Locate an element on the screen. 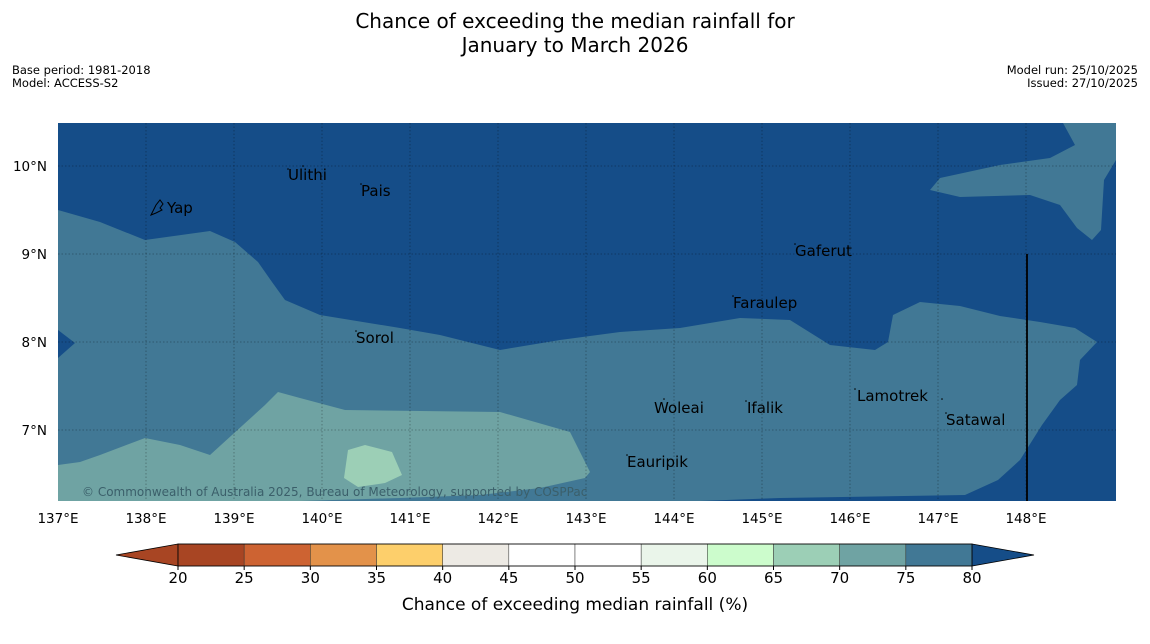 This screenshot has height=644, width=1150. lon-label-138: 138°E is located at coordinates (145, 519).